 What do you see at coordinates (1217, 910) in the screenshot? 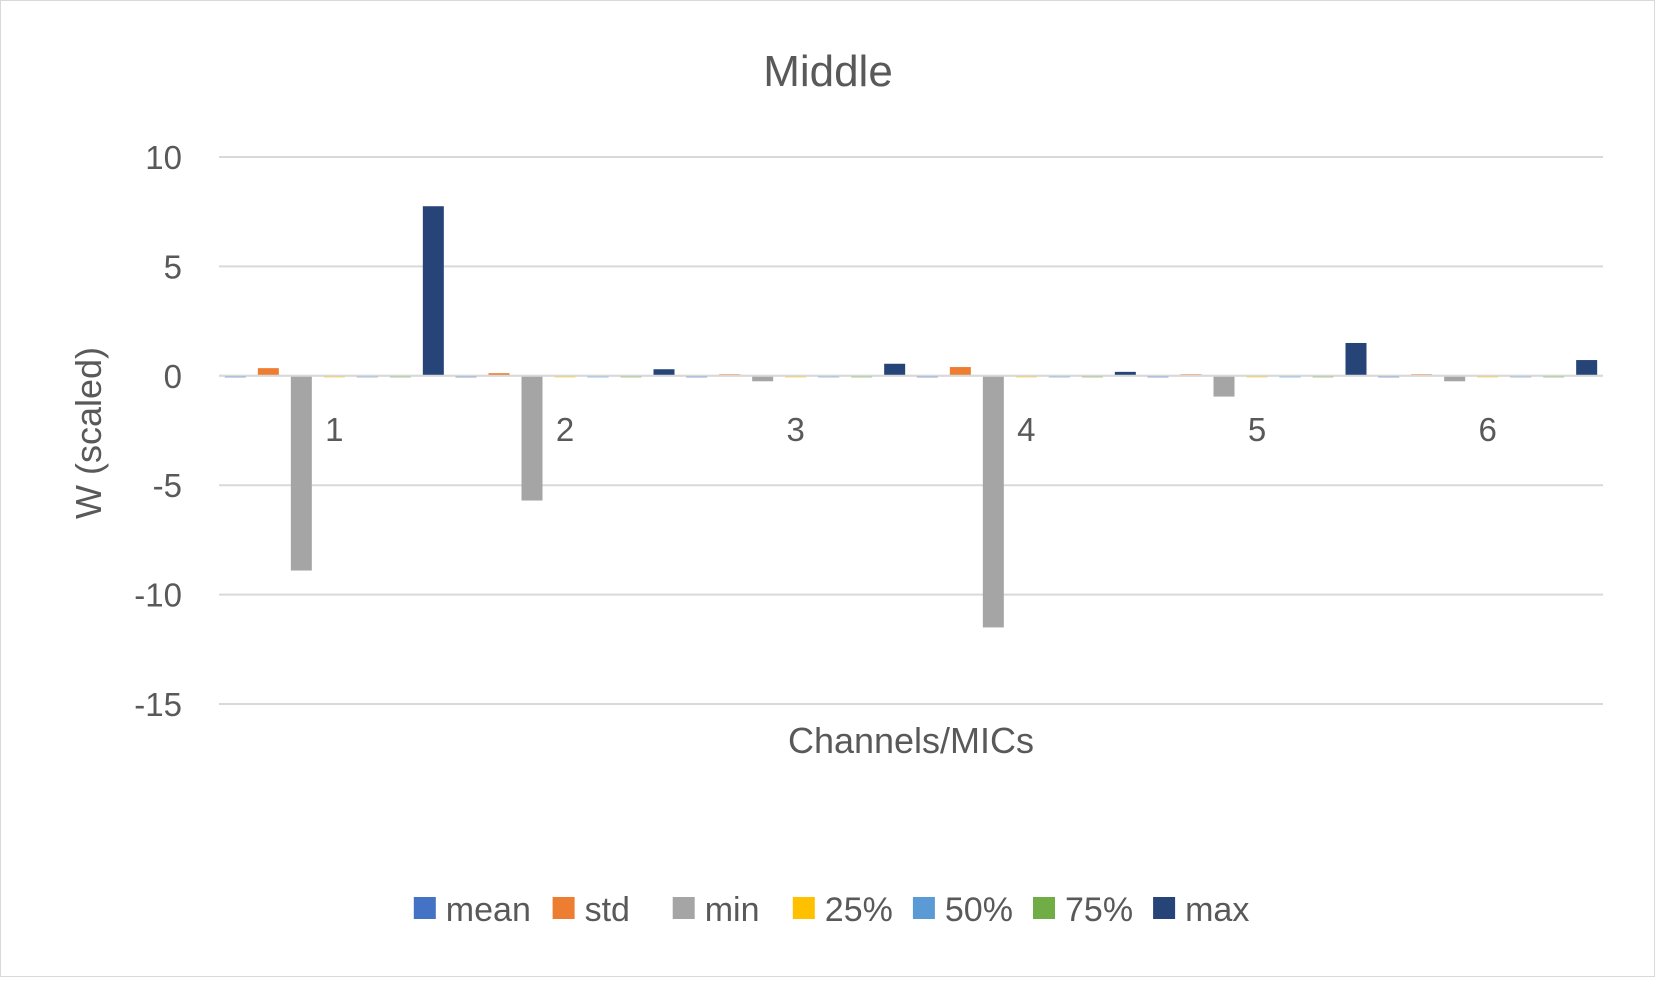
I see `legend-label: max` at bounding box center [1217, 910].